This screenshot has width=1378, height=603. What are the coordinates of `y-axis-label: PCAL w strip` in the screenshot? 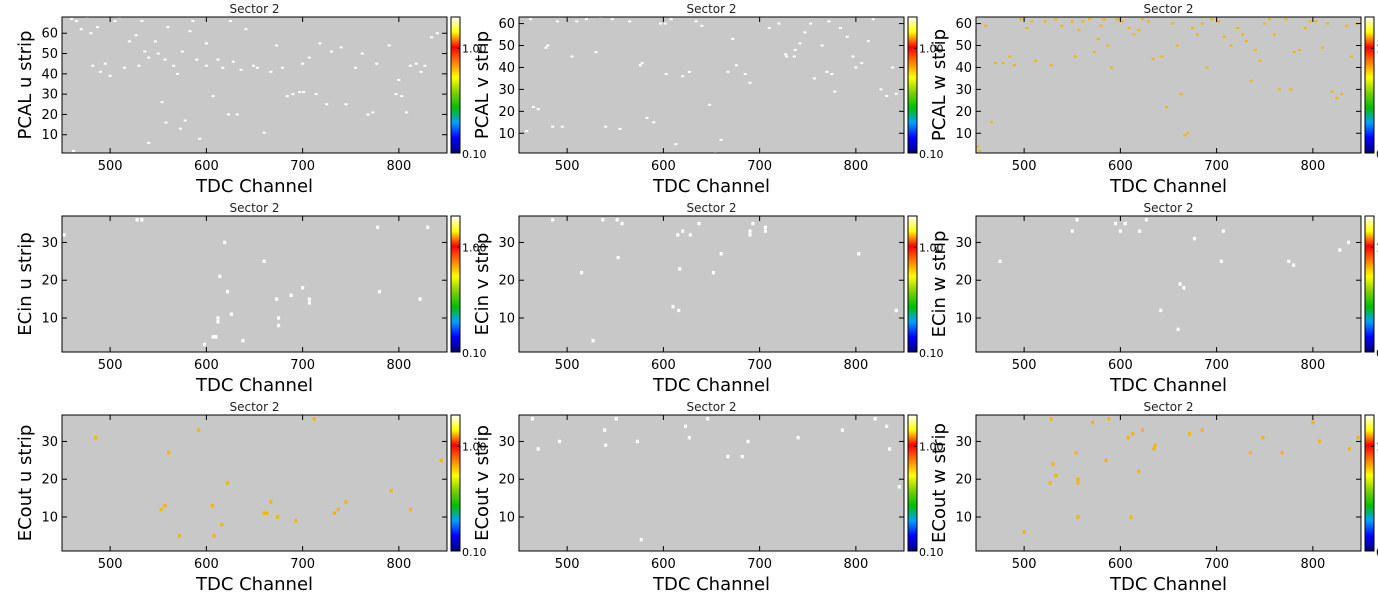 It's located at (939, 85).